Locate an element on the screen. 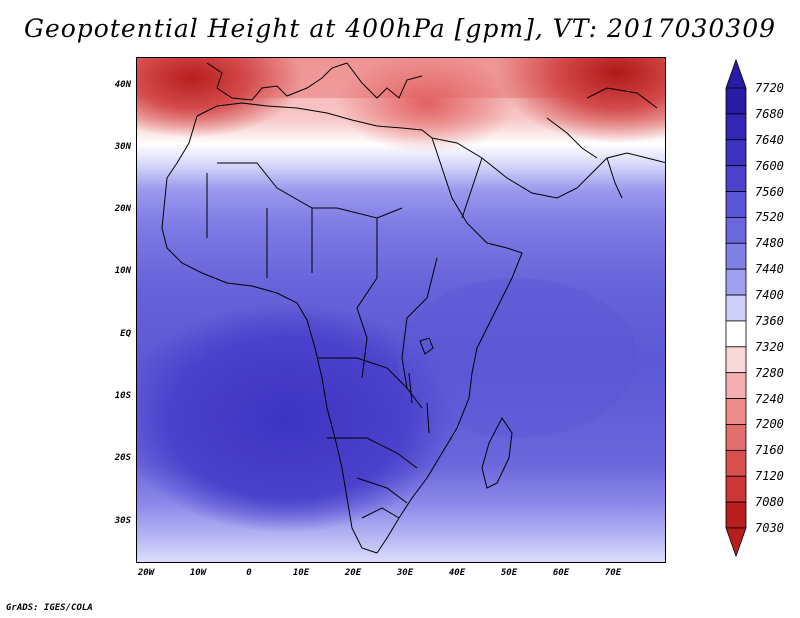 This screenshot has height=618, width=800. lat-label-20n: 20N is located at coordinates (122, 209).